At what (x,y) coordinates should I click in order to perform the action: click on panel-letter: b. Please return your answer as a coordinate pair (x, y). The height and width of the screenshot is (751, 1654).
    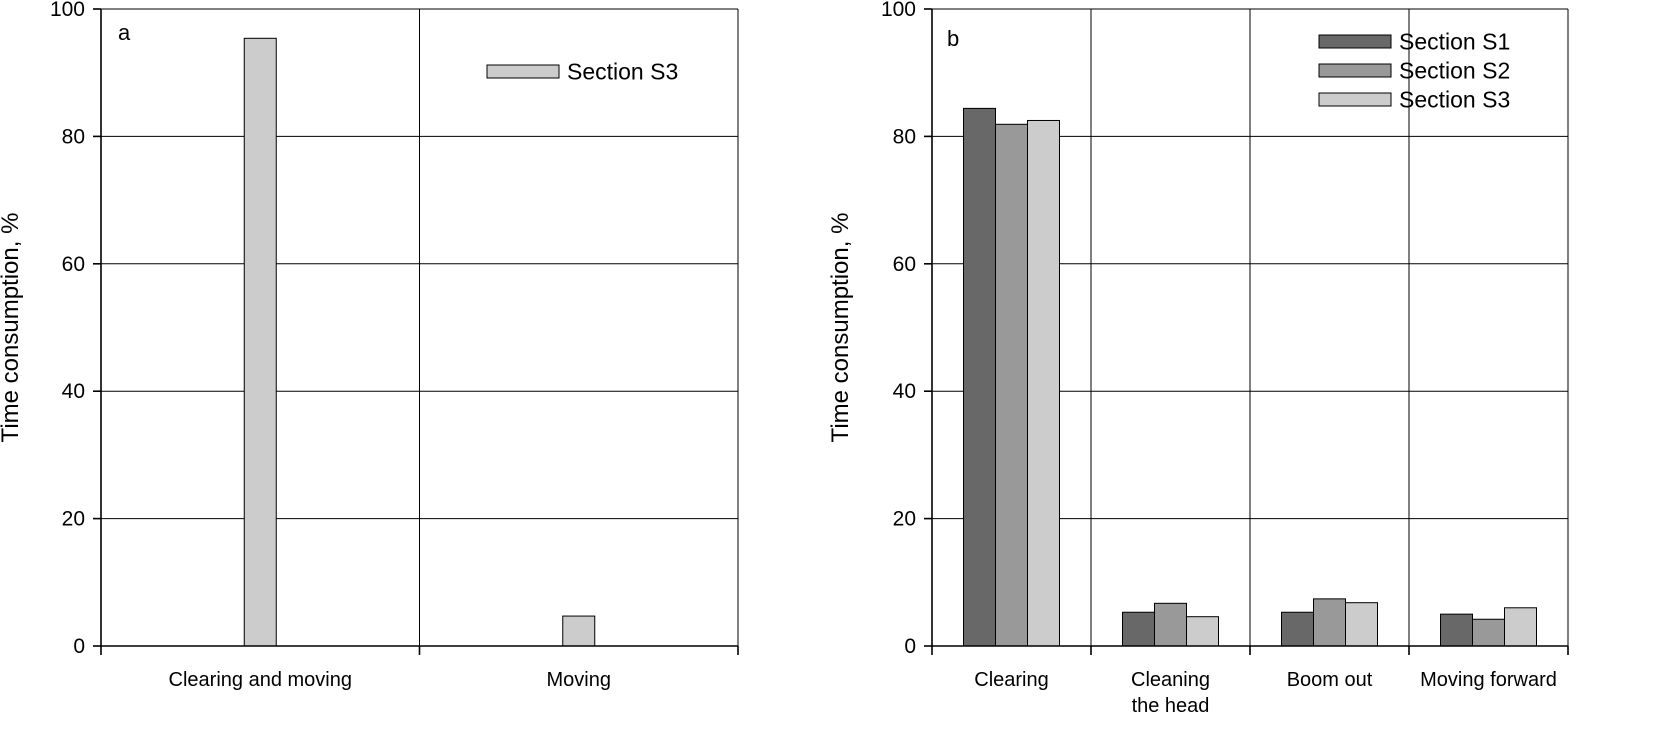
    Looking at the image, I should click on (953, 38).